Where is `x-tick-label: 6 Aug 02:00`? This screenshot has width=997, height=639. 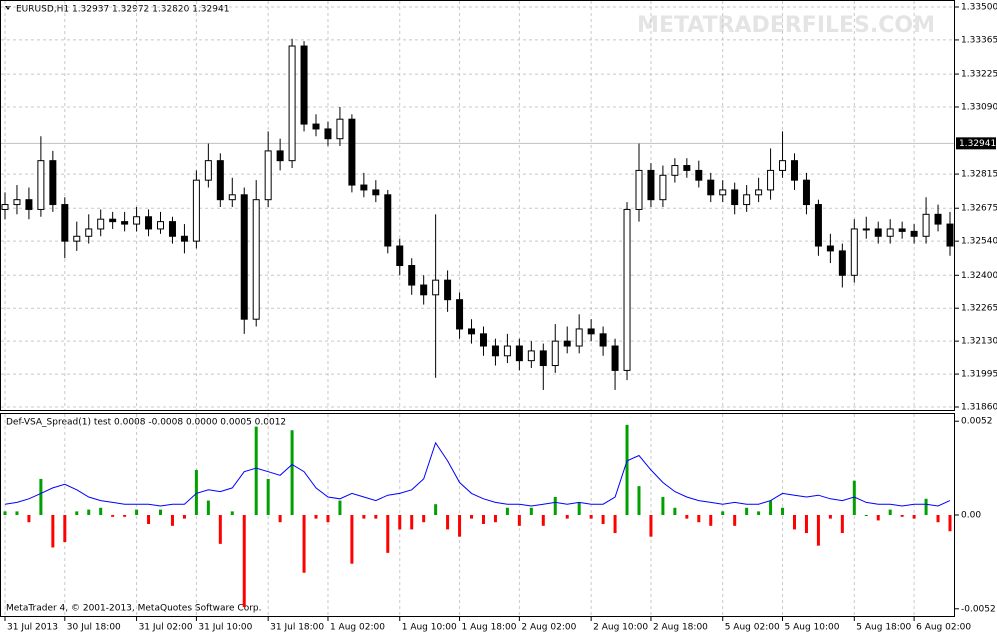
x-tick-label: 6 Aug 02:00 is located at coordinates (943, 628).